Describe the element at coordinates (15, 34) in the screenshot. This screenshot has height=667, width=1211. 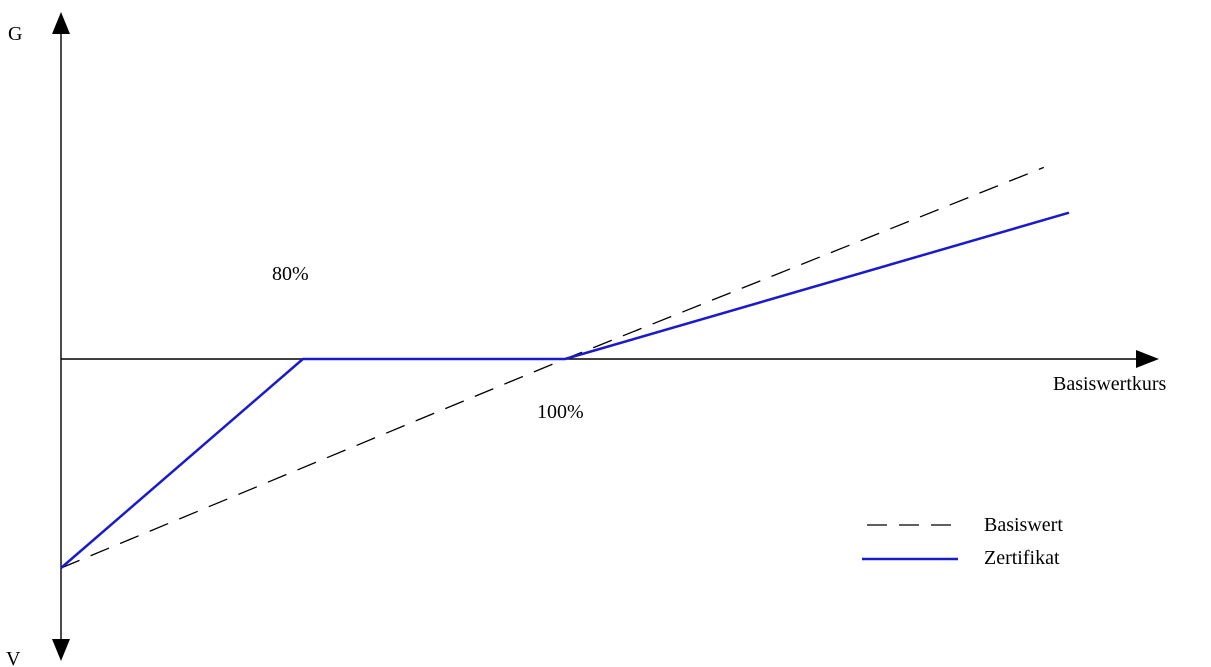
I see `y-axis-top-label: G` at that location.